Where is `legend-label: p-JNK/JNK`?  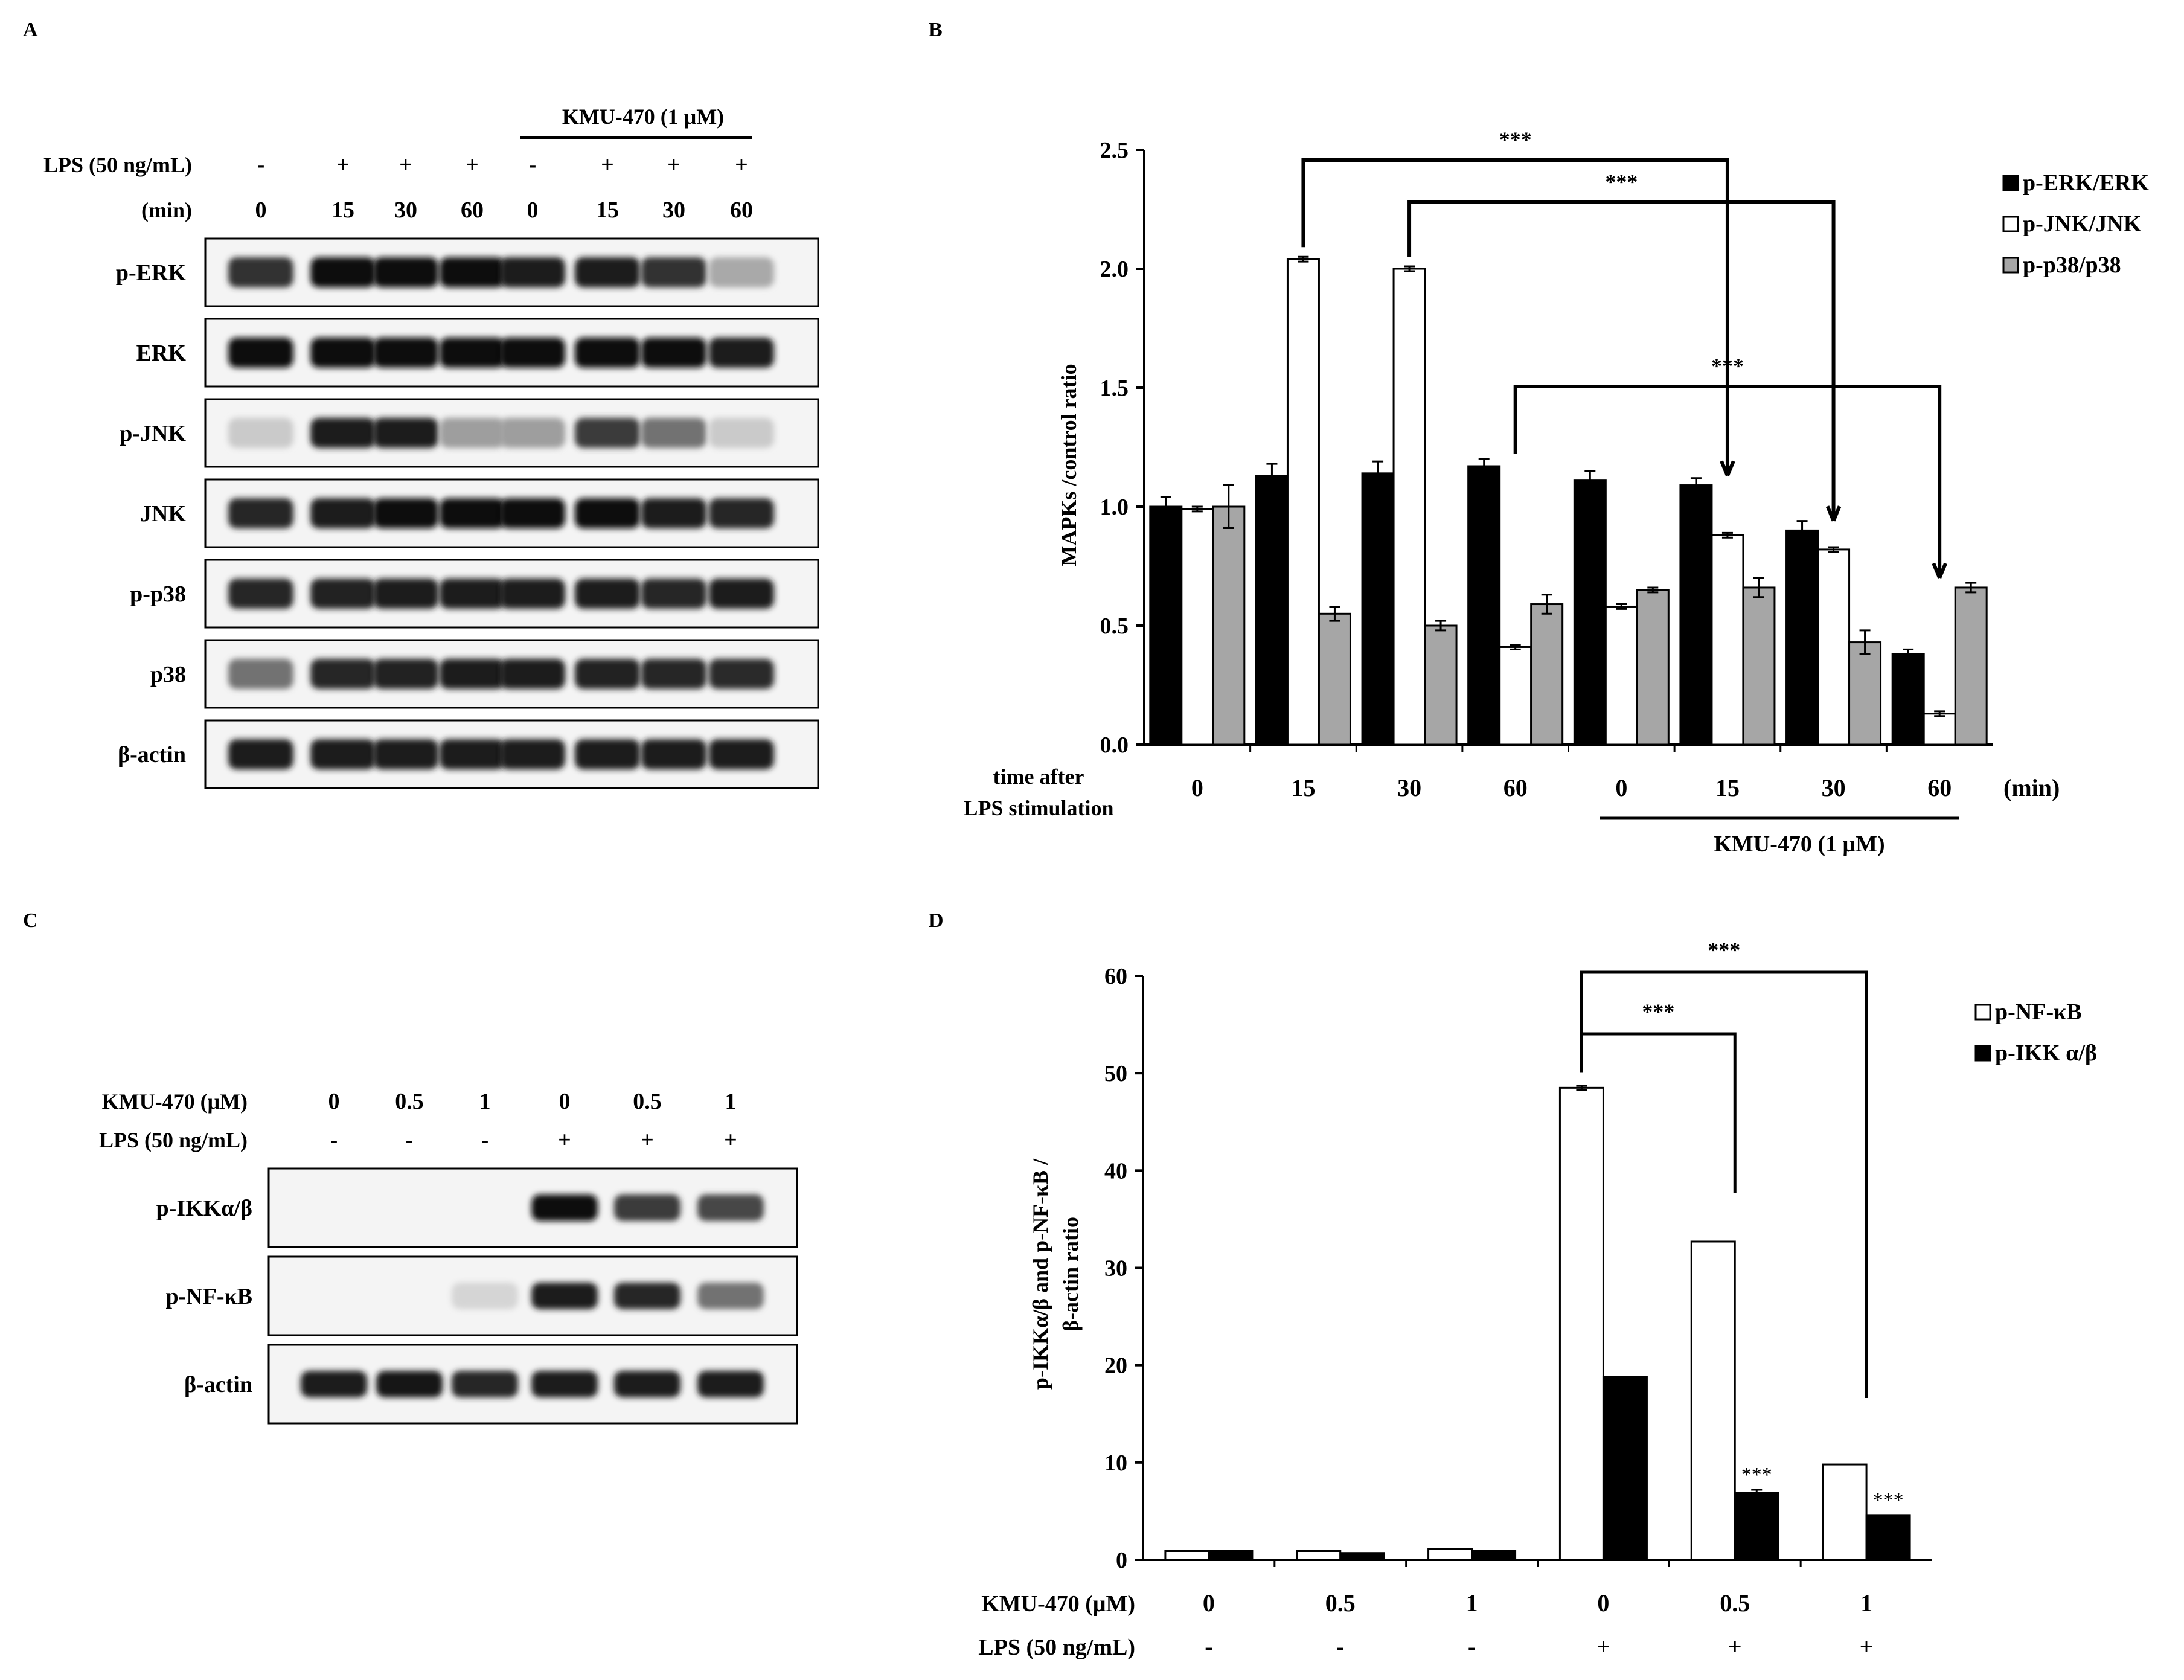 legend-label: p-JNK/JNK is located at coordinates (2082, 224).